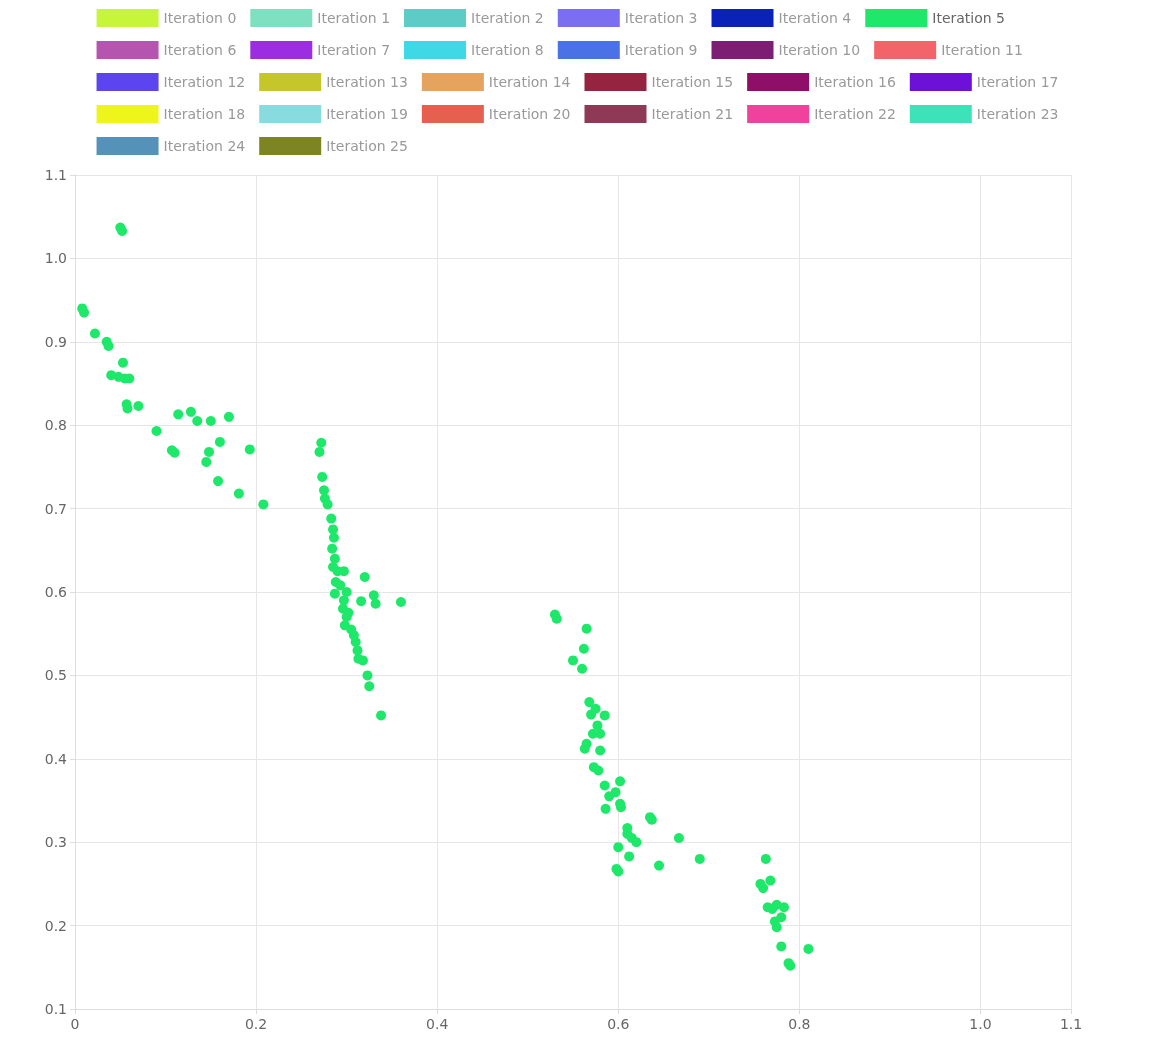 The height and width of the screenshot is (1064, 1155). What do you see at coordinates (1017, 82) in the screenshot?
I see `legend-label: Iteration 17` at bounding box center [1017, 82].